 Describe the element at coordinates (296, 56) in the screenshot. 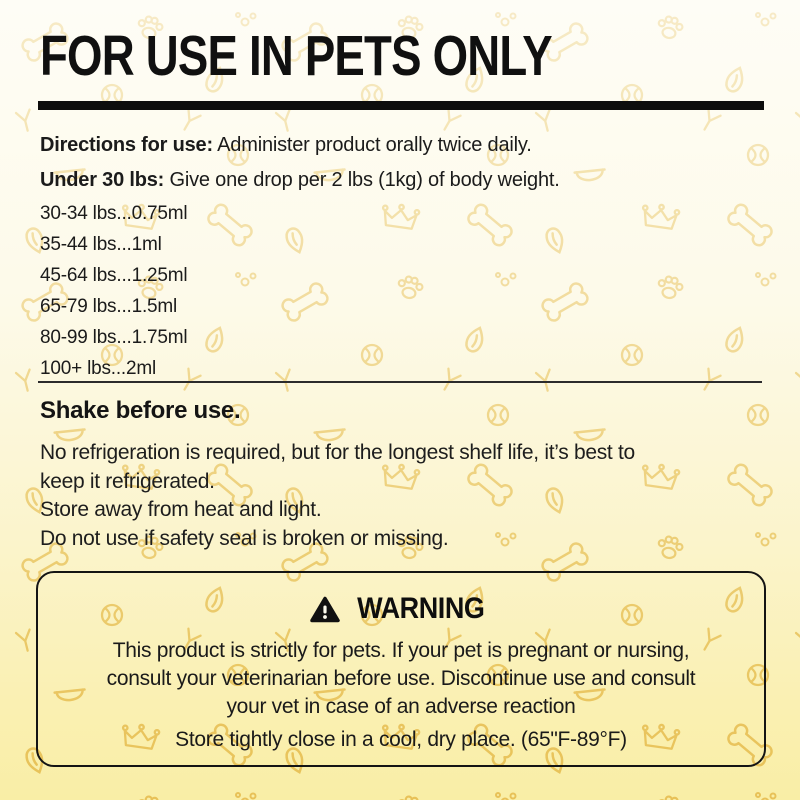

I see `page-title: FOR USE IN PETS ONLY` at that location.